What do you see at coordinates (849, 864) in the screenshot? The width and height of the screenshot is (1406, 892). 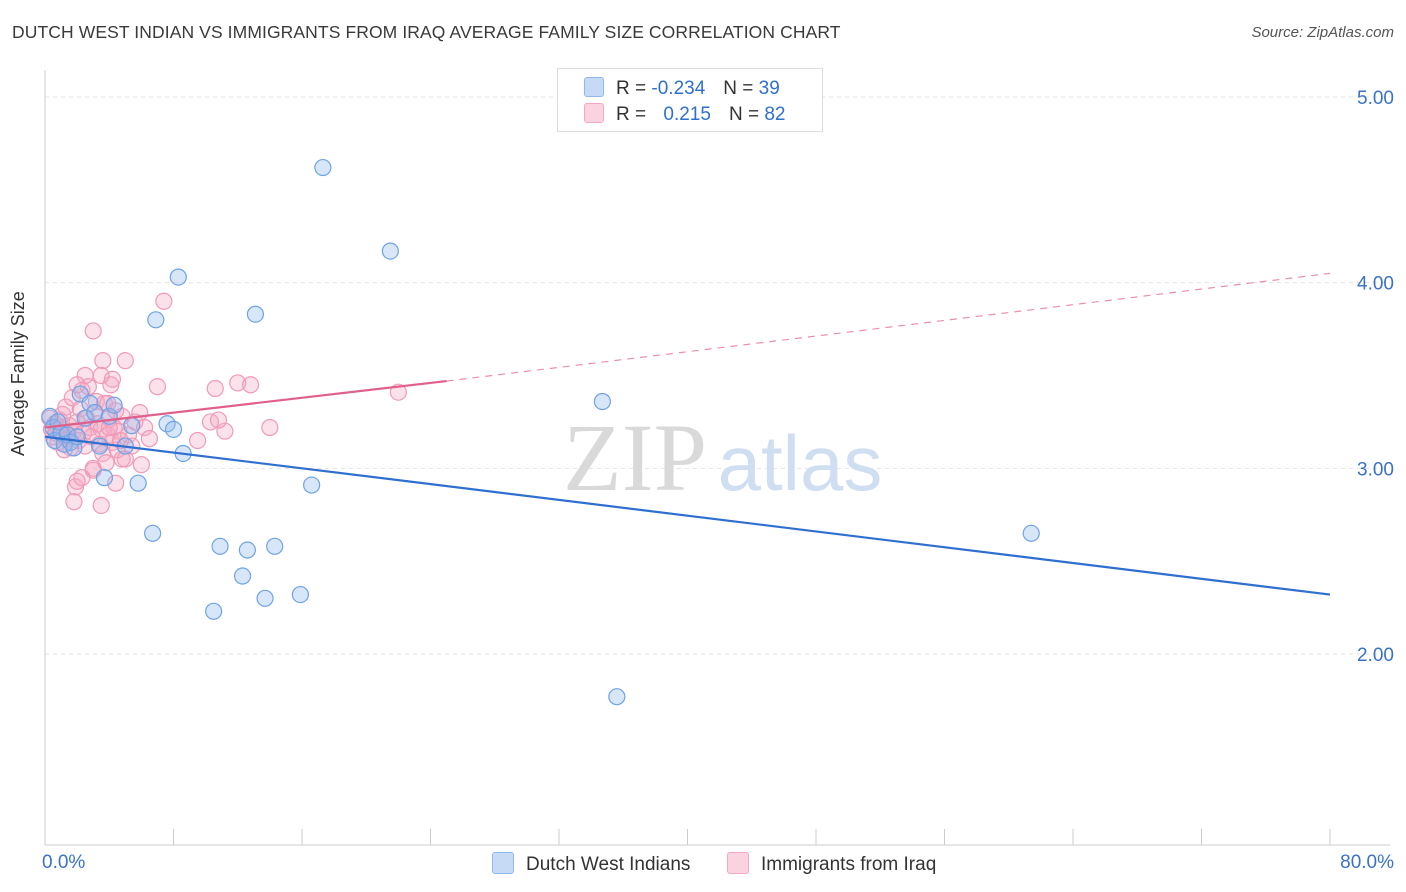 I see `bottom-legend-label: Immigrants from Iraq` at bounding box center [849, 864].